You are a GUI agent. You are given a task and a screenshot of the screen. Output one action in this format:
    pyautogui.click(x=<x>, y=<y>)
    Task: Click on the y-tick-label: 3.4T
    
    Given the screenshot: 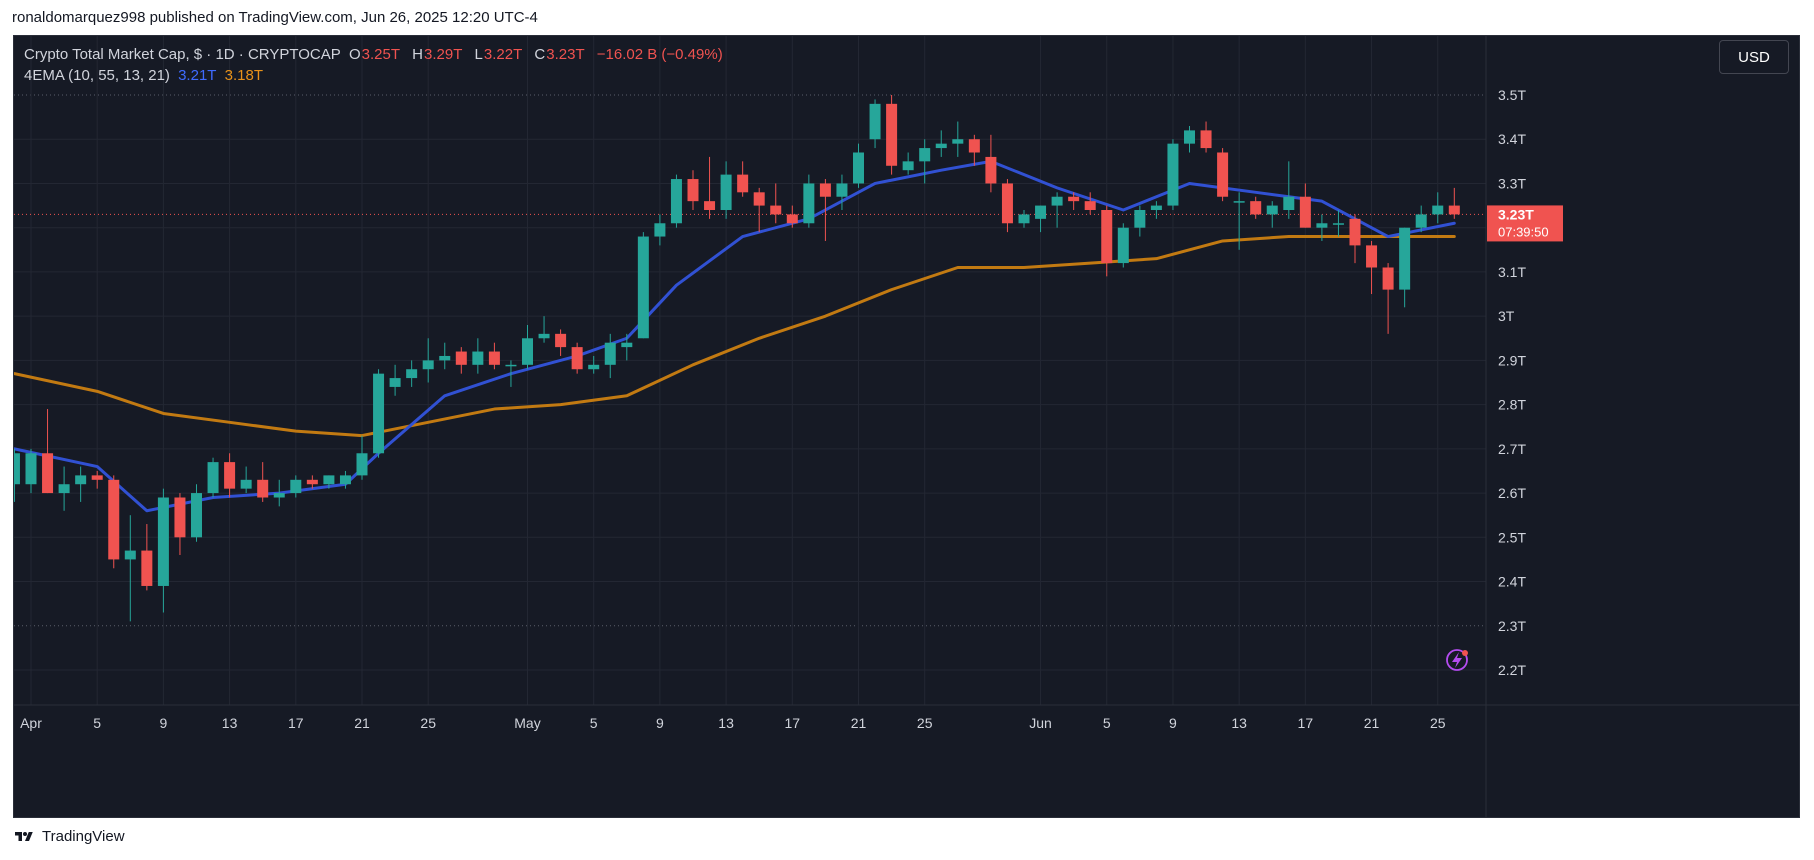 What is the action you would take?
    pyautogui.click(x=1512, y=139)
    